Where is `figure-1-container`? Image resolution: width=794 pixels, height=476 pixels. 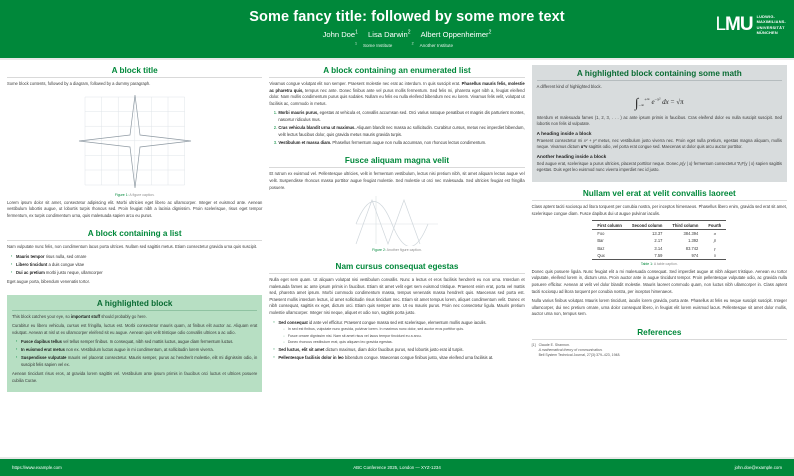 figure-1-container is located at coordinates (134, 141).